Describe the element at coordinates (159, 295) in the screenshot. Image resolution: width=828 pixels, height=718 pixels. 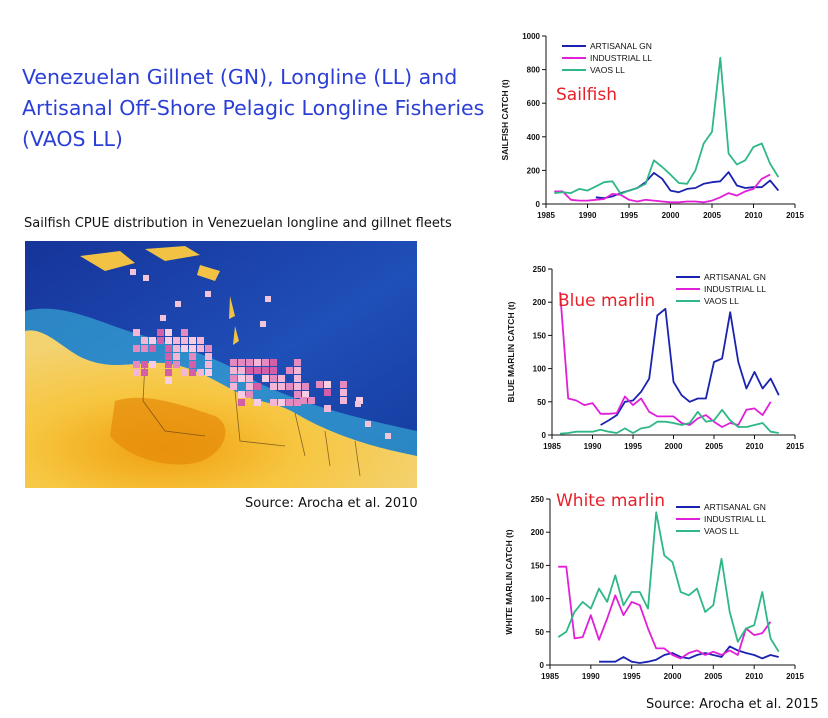
I see `caribbean-islands` at that location.